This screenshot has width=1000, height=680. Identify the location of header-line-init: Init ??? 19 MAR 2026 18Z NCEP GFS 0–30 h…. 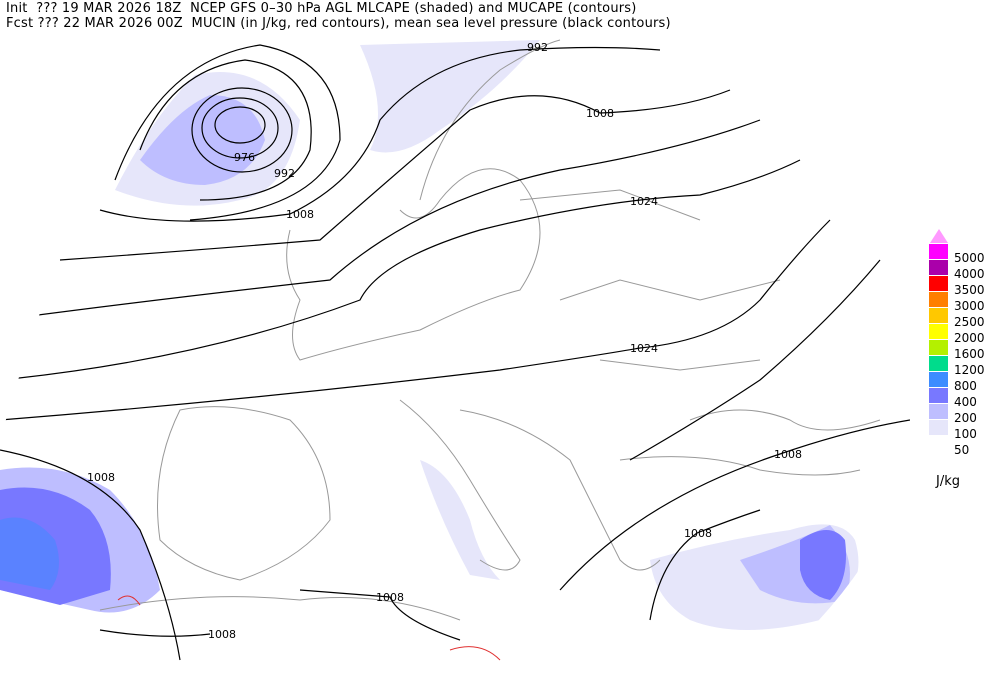
(321, 8).